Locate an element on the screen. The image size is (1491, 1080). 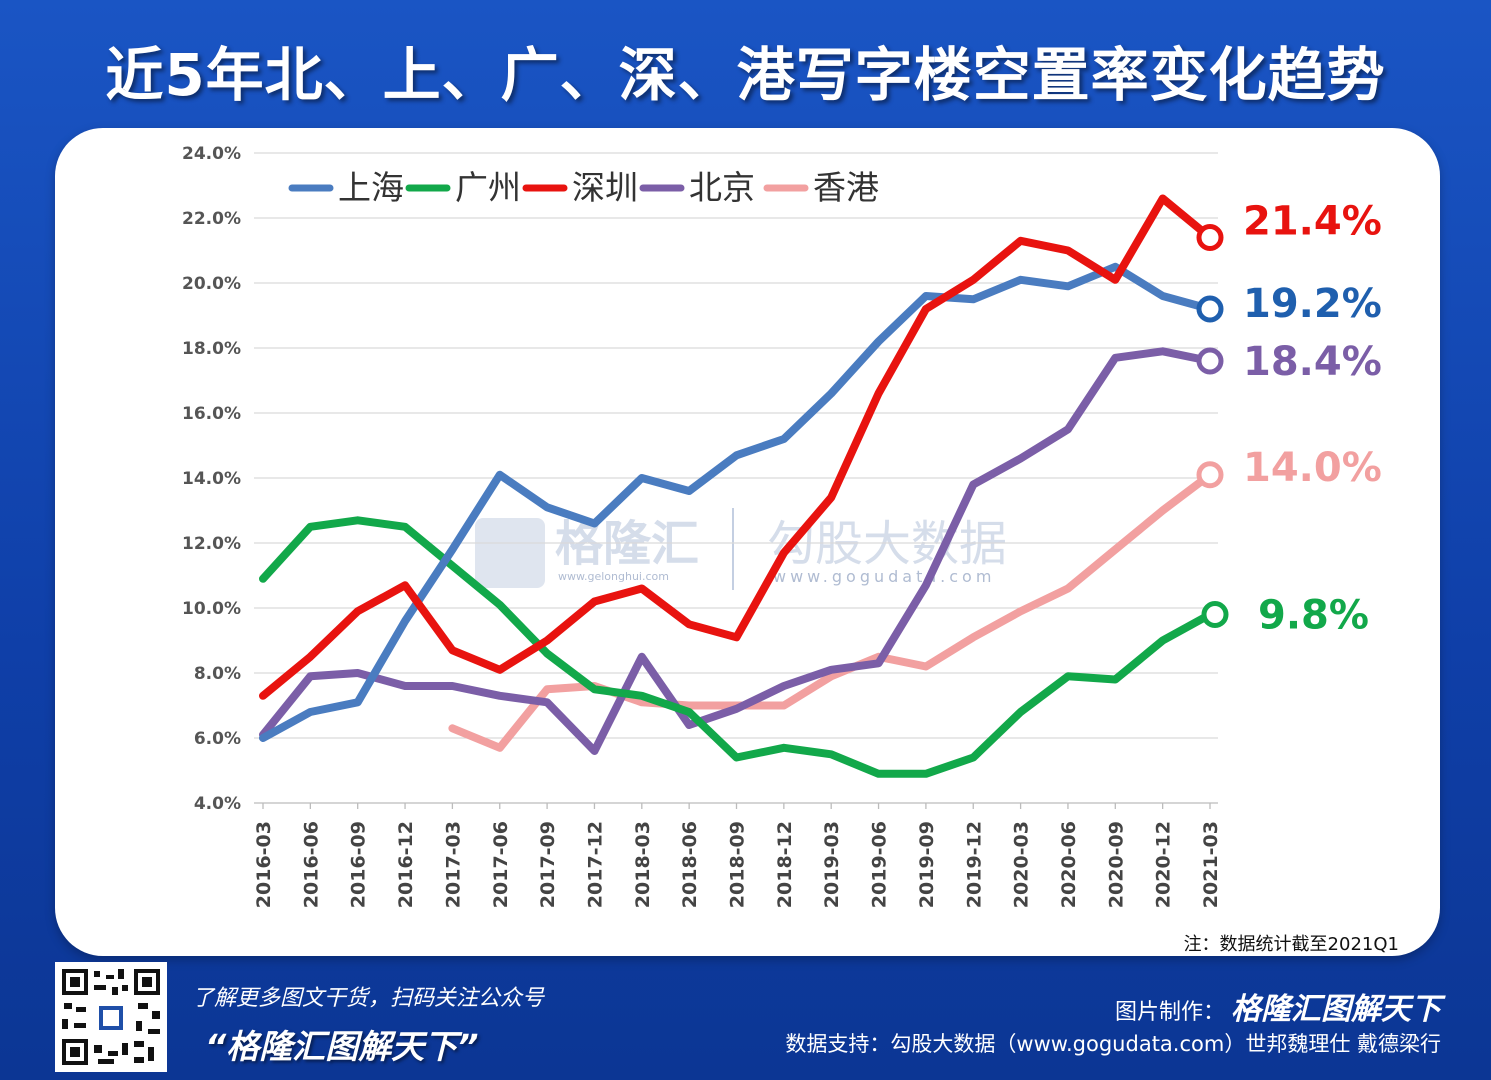
x-tick-label: 2017-03 is located at coordinates (453, 864).